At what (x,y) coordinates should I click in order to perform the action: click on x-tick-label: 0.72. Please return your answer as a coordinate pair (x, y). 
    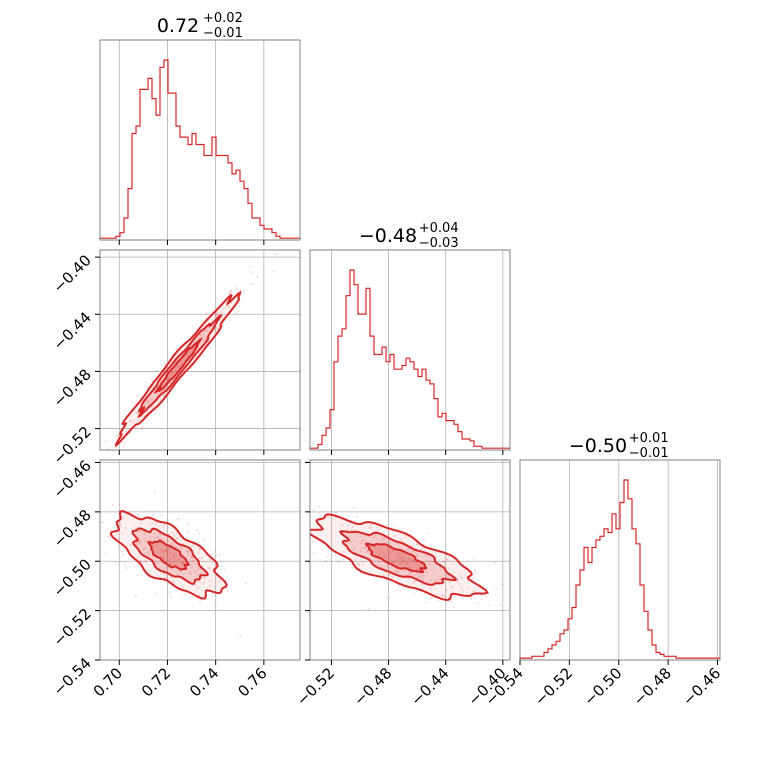
    Looking at the image, I should click on (156, 682).